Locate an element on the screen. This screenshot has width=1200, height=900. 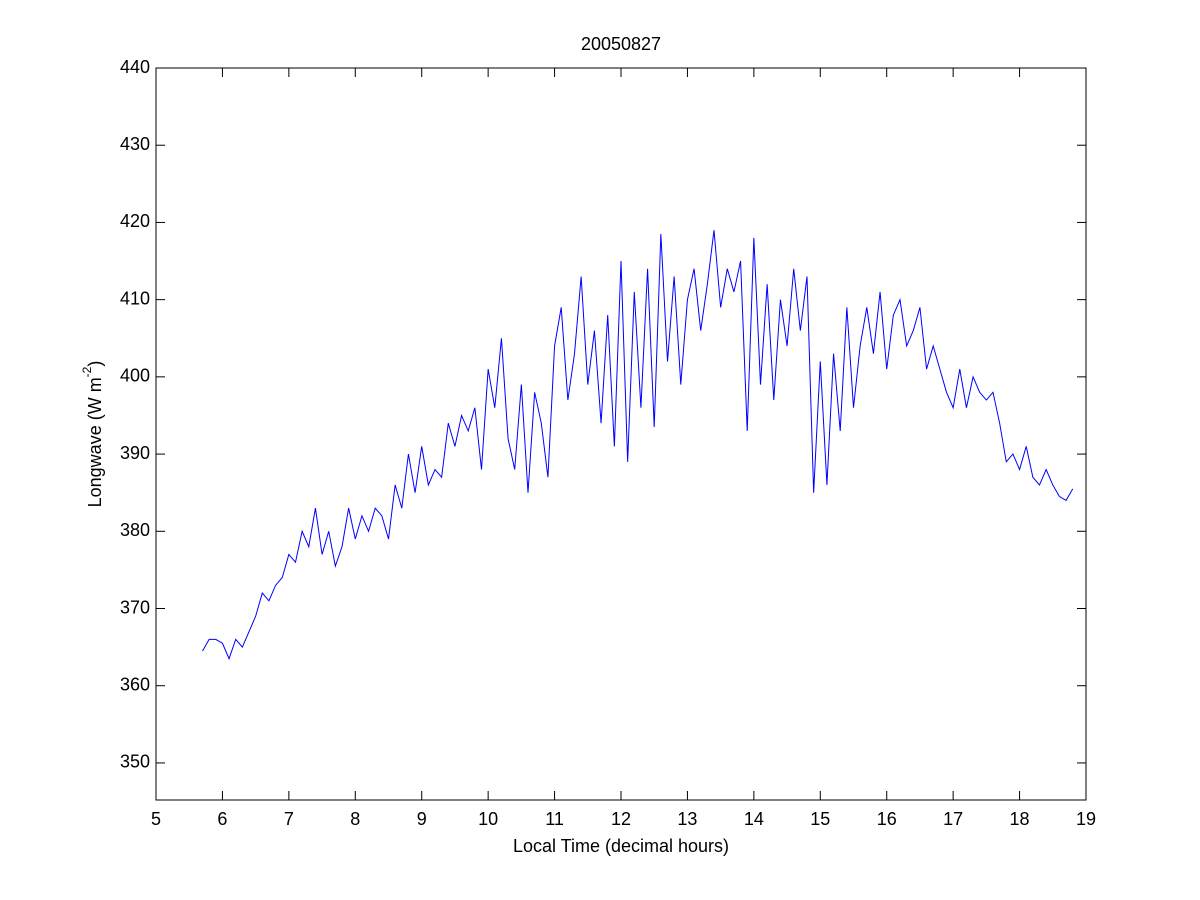
y-tick-label: 440 is located at coordinates (135, 67).